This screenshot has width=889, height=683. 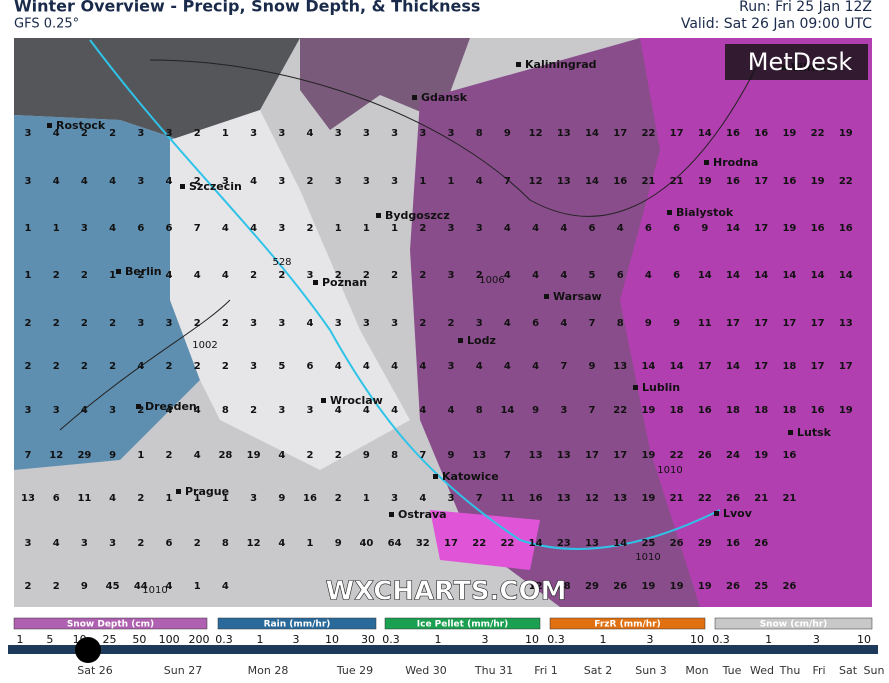 What do you see at coordinates (354, 670) in the screenshot?
I see `timeline-day: Tue 29` at bounding box center [354, 670].